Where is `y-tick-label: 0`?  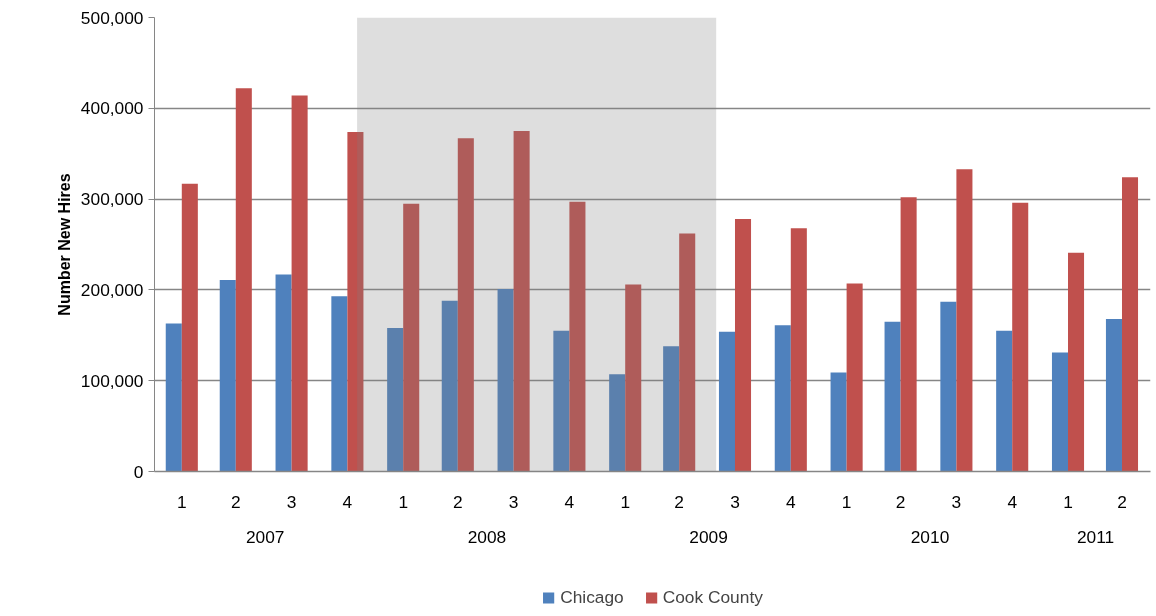
y-tick-label: 0 is located at coordinates (138, 471).